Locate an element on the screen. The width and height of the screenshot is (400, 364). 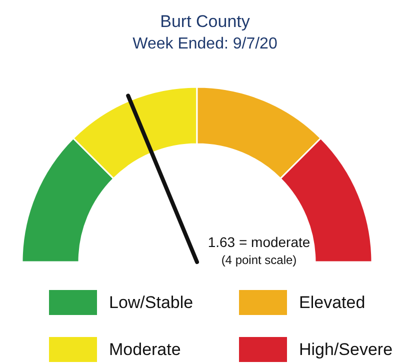
legend-label: Moderate is located at coordinates (145, 349).